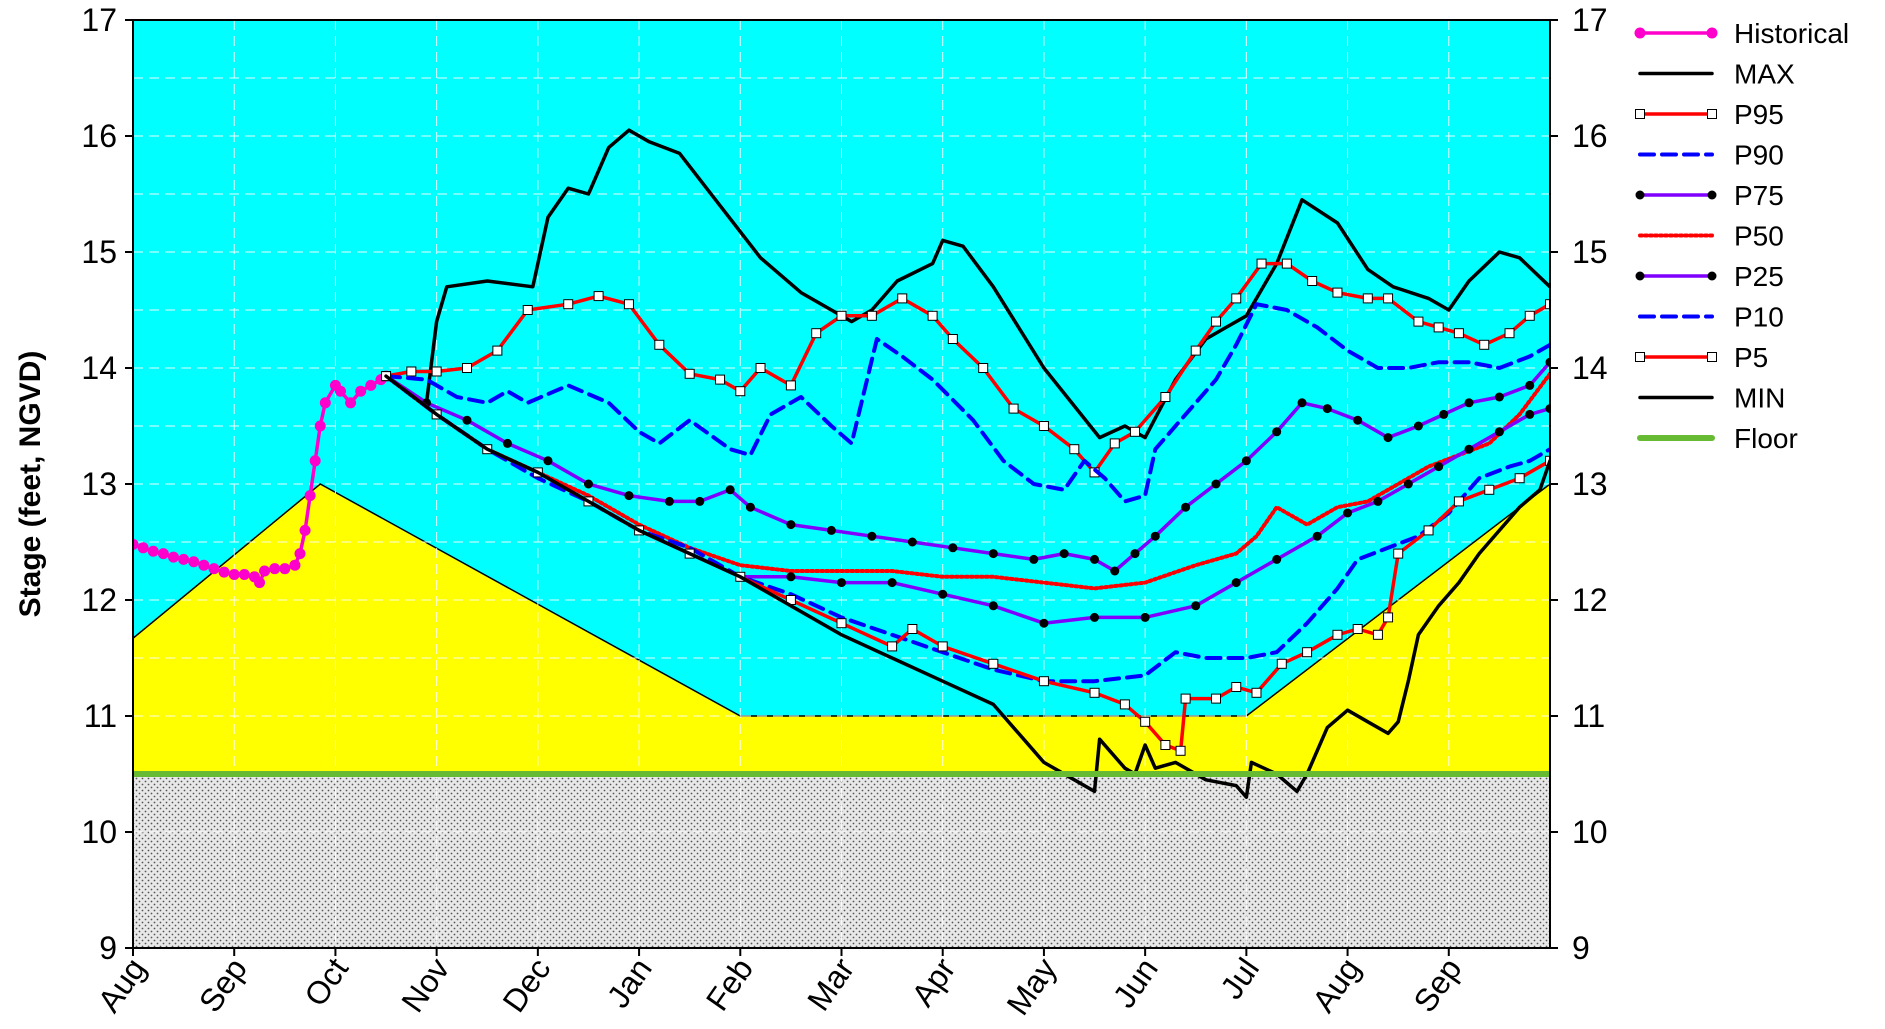  What do you see at coordinates (108, 948) in the screenshot?
I see `y-tick-label: 9` at bounding box center [108, 948].